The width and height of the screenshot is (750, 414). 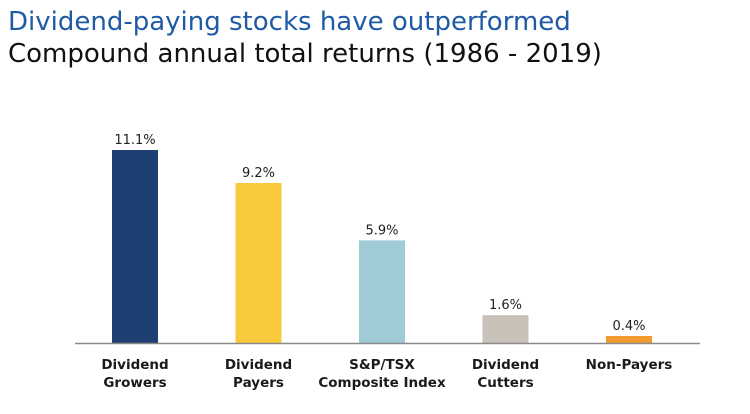 What do you see at coordinates (258, 383) in the screenshot?
I see `category-label-dividend-payers-line-2: Payers` at bounding box center [258, 383].